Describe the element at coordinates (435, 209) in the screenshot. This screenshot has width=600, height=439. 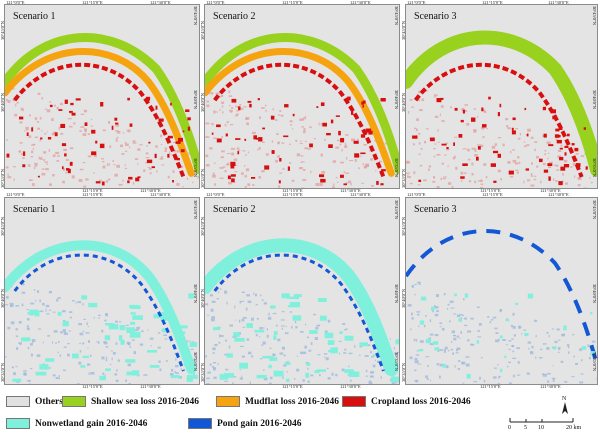
I see `panel-title: Scenario 3` at that location.